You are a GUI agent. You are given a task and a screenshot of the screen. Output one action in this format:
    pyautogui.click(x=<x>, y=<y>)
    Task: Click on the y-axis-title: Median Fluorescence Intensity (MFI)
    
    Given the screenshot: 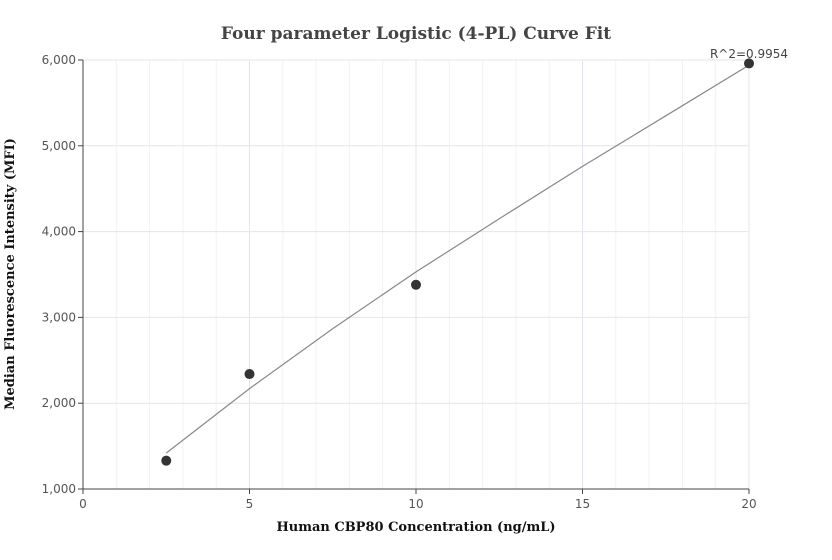 What is the action you would take?
    pyautogui.click(x=10, y=274)
    